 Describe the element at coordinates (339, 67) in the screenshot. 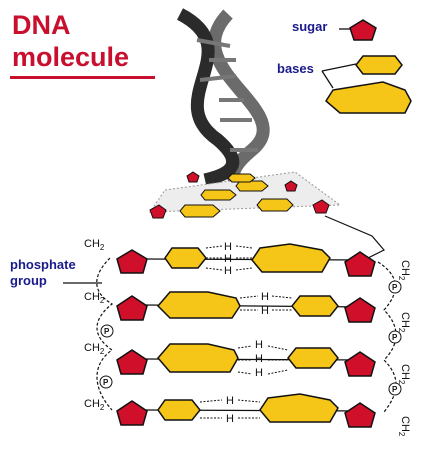

I see `legend-bases-line` at that location.